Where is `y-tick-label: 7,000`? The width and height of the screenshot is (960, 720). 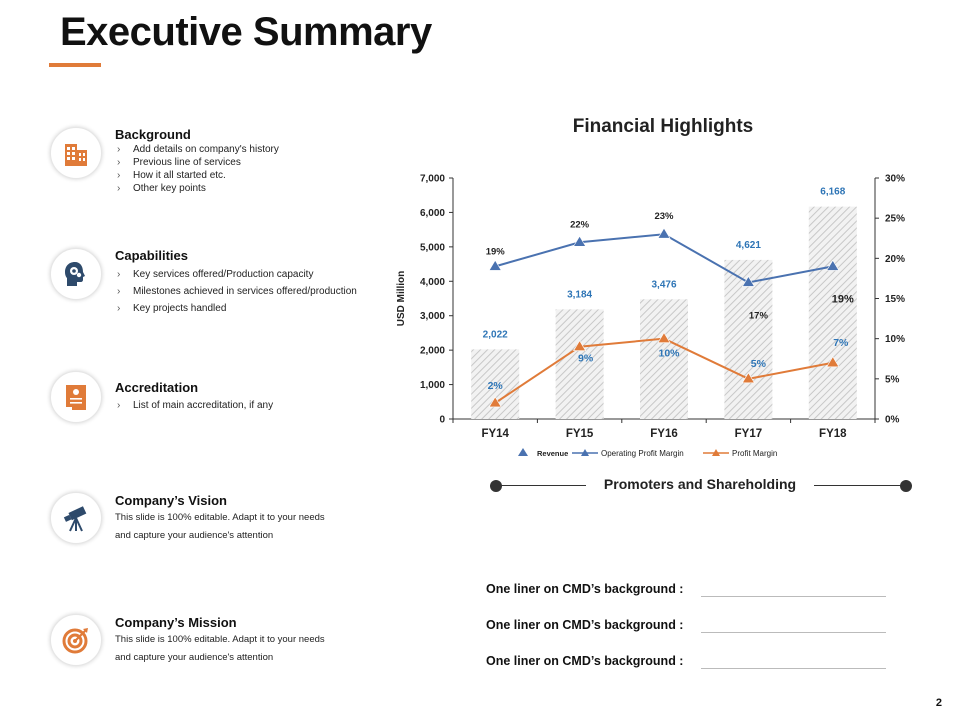 y-tick-label: 7,000 is located at coordinates (432, 179).